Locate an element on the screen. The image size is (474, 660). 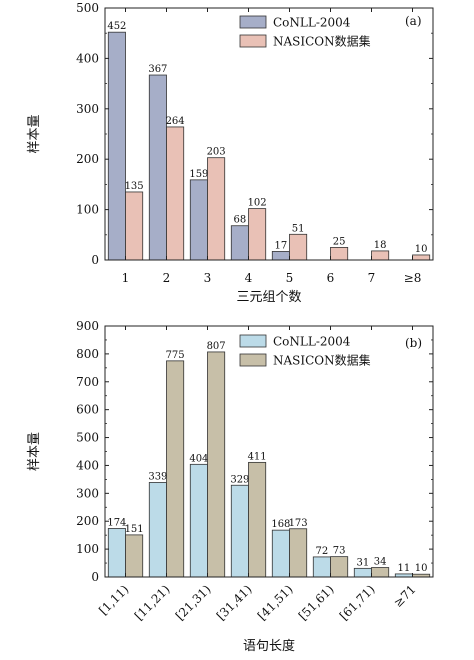
x-tick-label: 6 is located at coordinates (331, 278).